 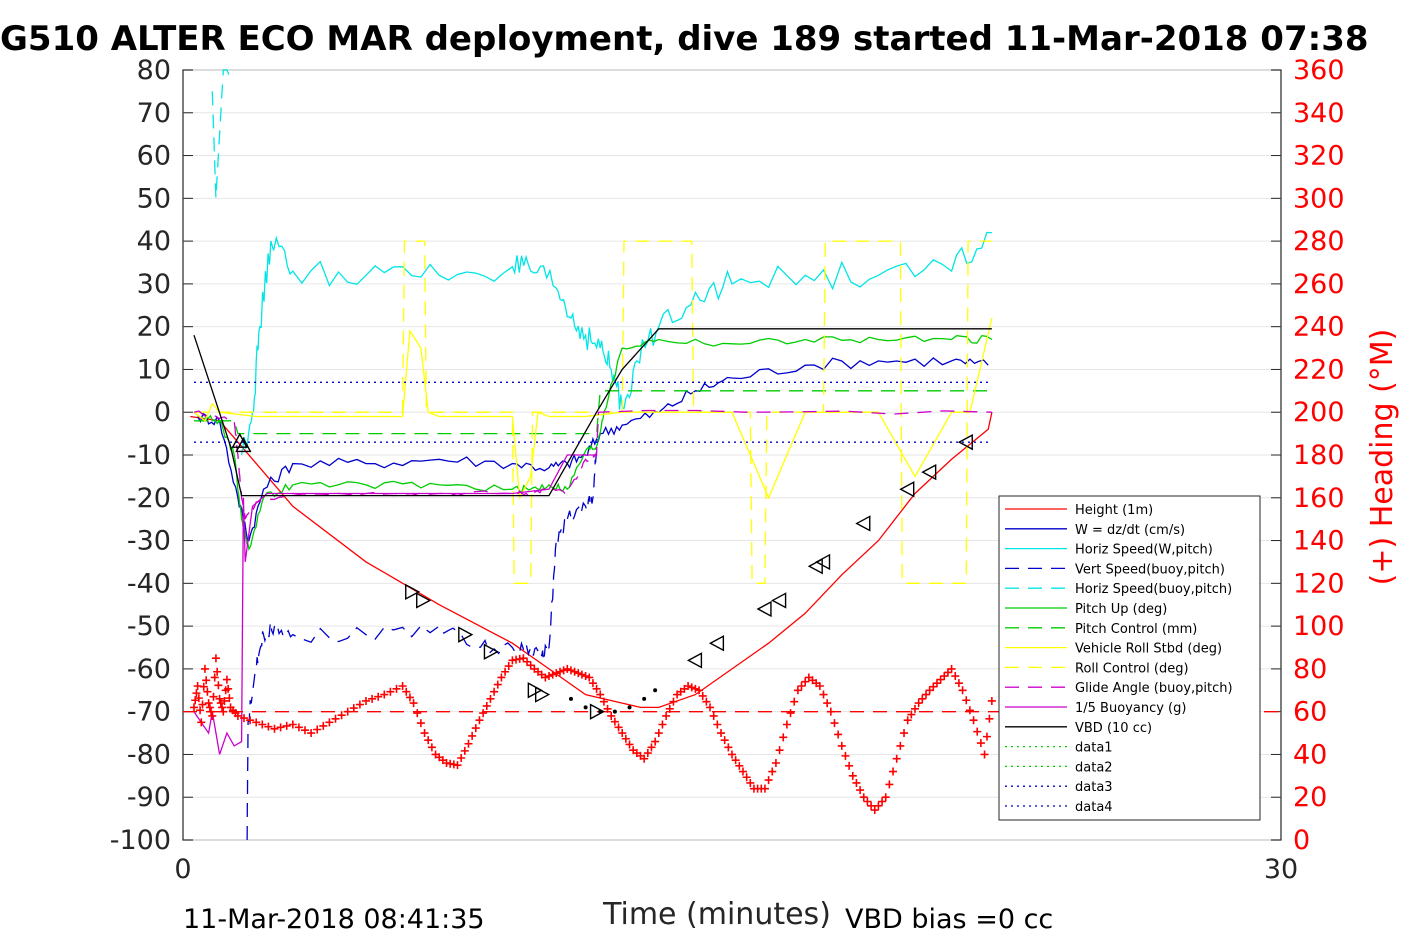 I want to click on legend-label: W = dz/dt (cm/s), so click(x=1130, y=530).